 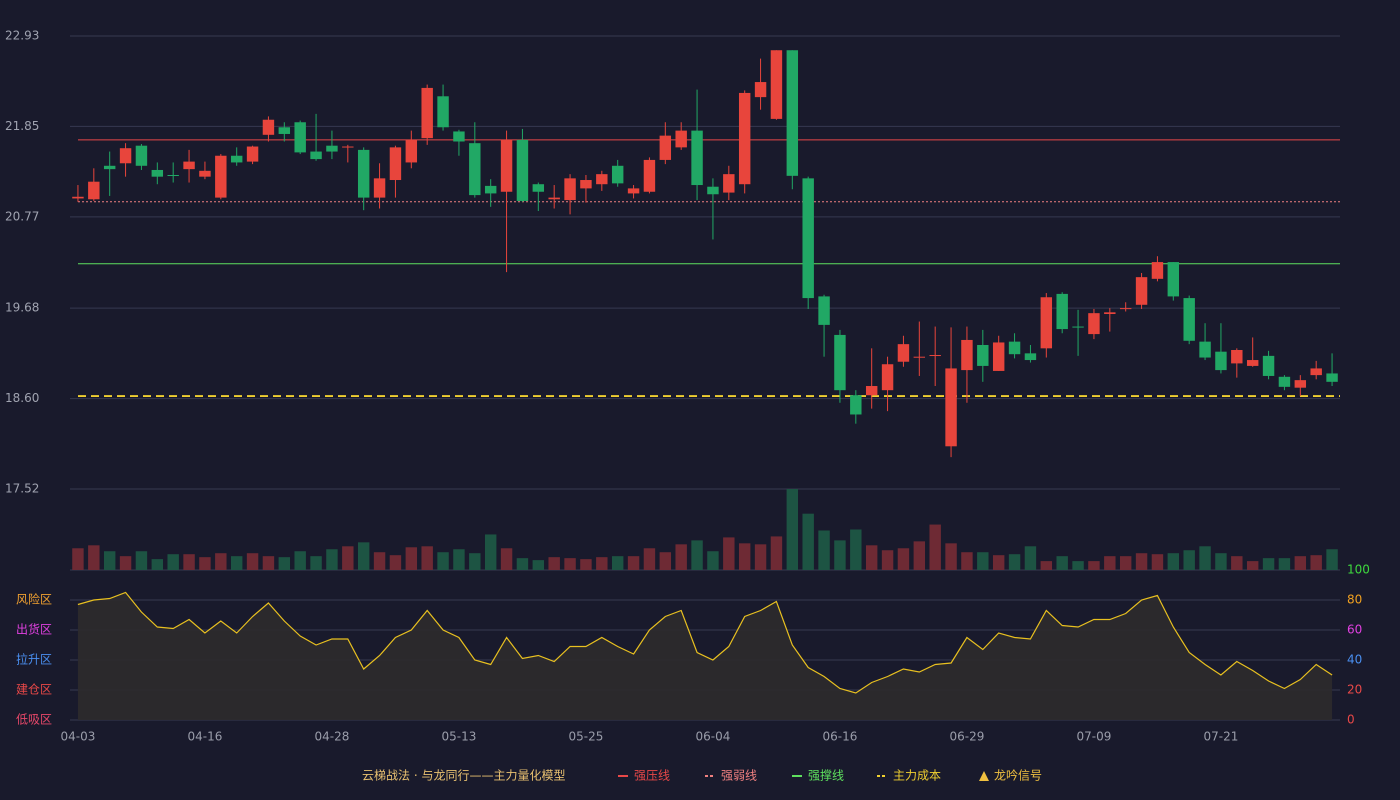 What do you see at coordinates (1094, 737) in the screenshot?
I see `x-tick-label: 07-09` at bounding box center [1094, 737].